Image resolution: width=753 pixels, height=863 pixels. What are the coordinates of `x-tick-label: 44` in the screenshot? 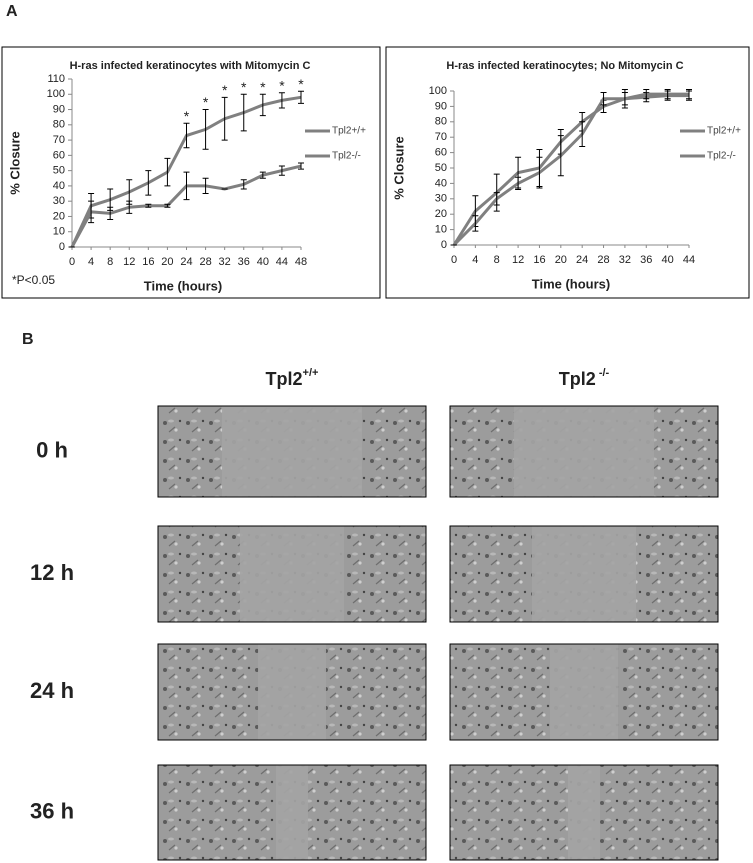 It's located at (282, 262).